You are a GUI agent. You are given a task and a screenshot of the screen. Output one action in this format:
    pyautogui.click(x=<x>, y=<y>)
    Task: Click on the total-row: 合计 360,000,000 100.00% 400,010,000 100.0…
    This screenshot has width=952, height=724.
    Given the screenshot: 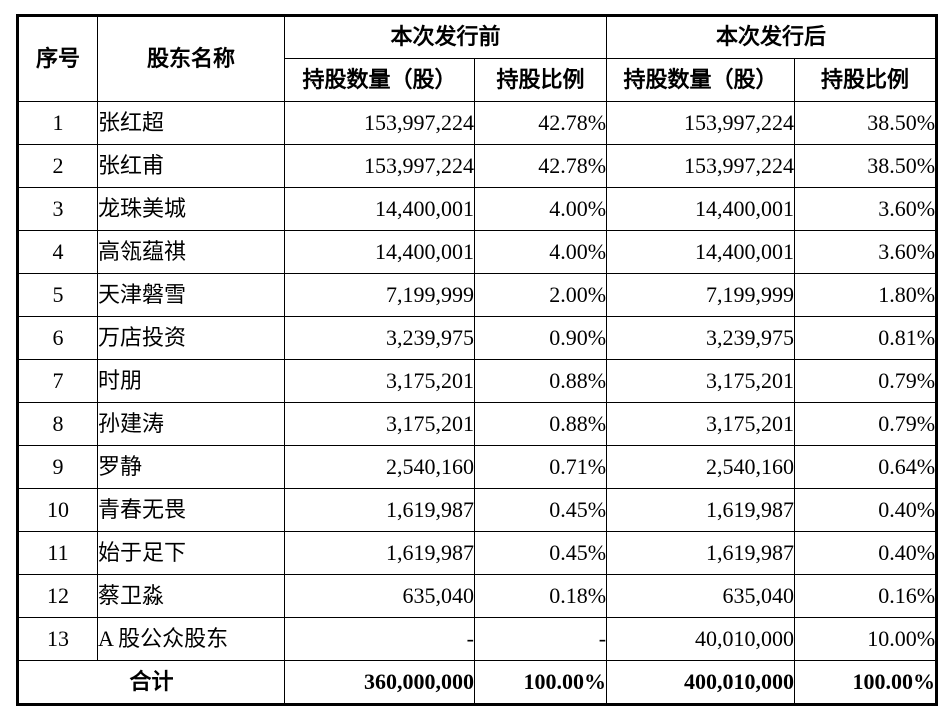 What is the action you would take?
    pyautogui.click(x=477, y=682)
    